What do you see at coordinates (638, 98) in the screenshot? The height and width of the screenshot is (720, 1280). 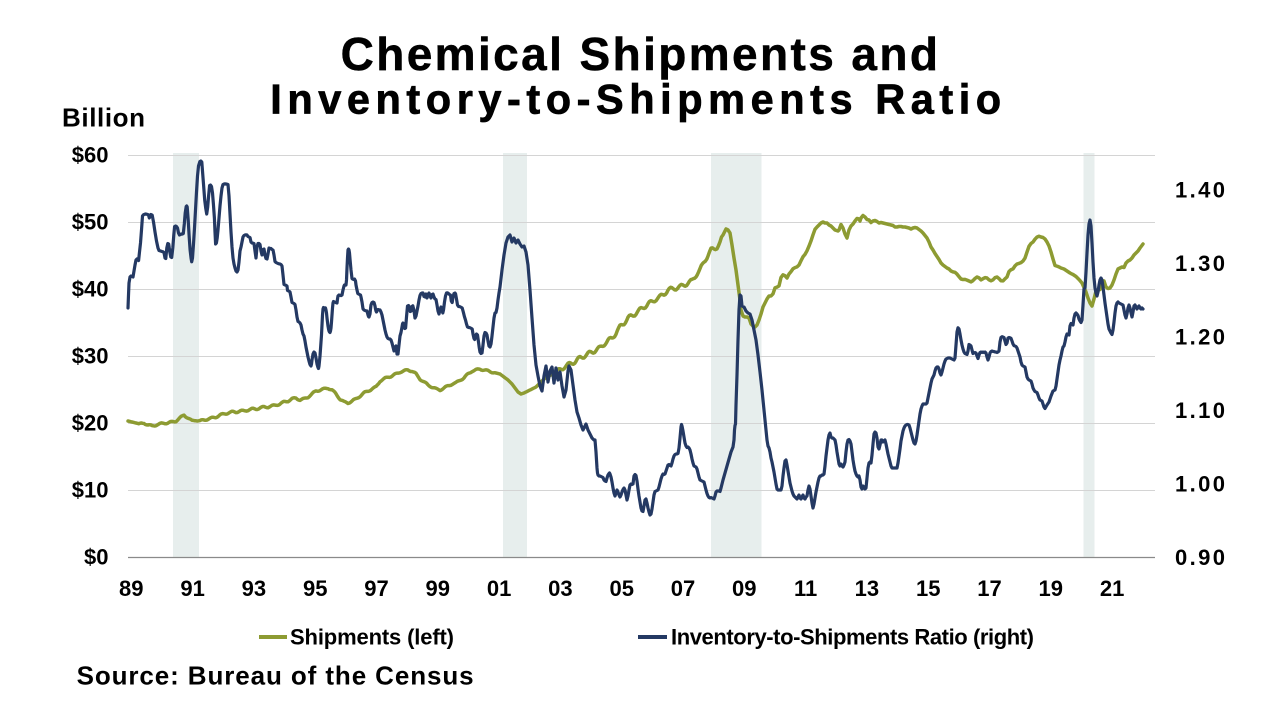 I see `svg-text: Inventory-to-Shipments Ratio` at bounding box center [638, 98].